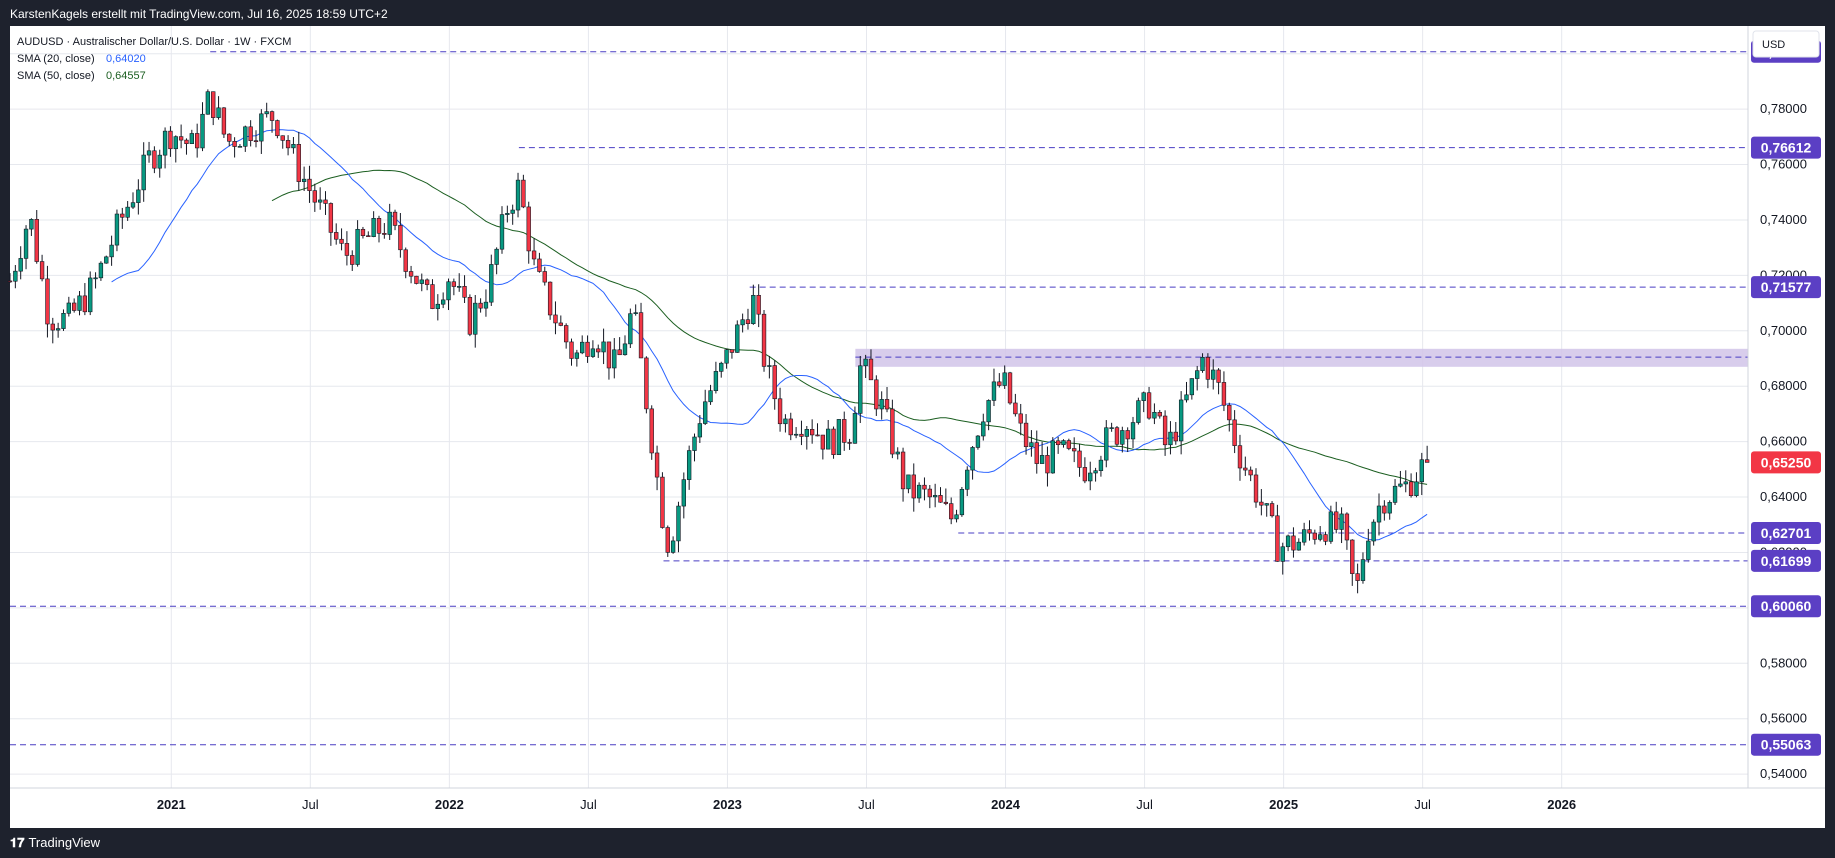 The height and width of the screenshot is (858, 1835). Describe the element at coordinates (1786, 462) in the screenshot. I see `last-price-box` at that location.